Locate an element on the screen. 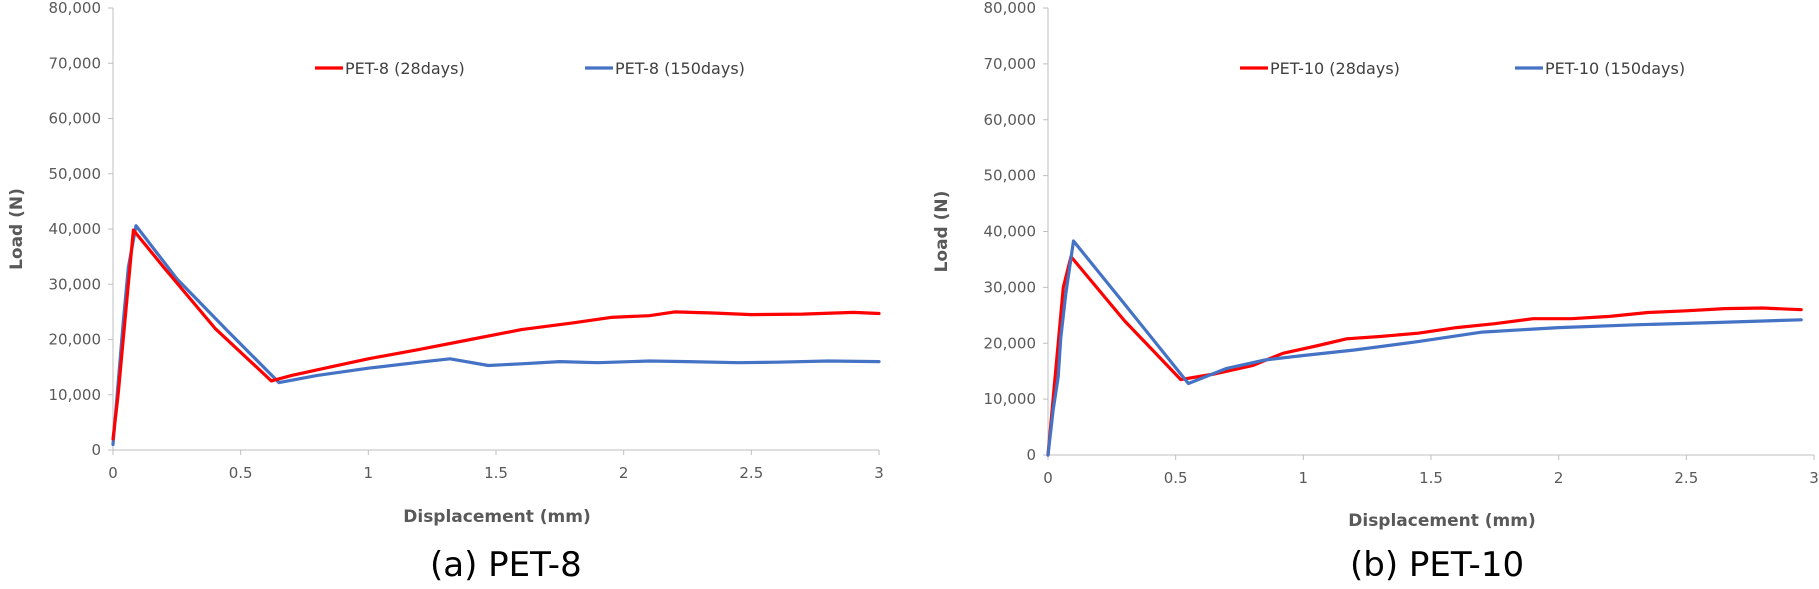  caption-b: (b) PET-10 is located at coordinates (1437, 565).